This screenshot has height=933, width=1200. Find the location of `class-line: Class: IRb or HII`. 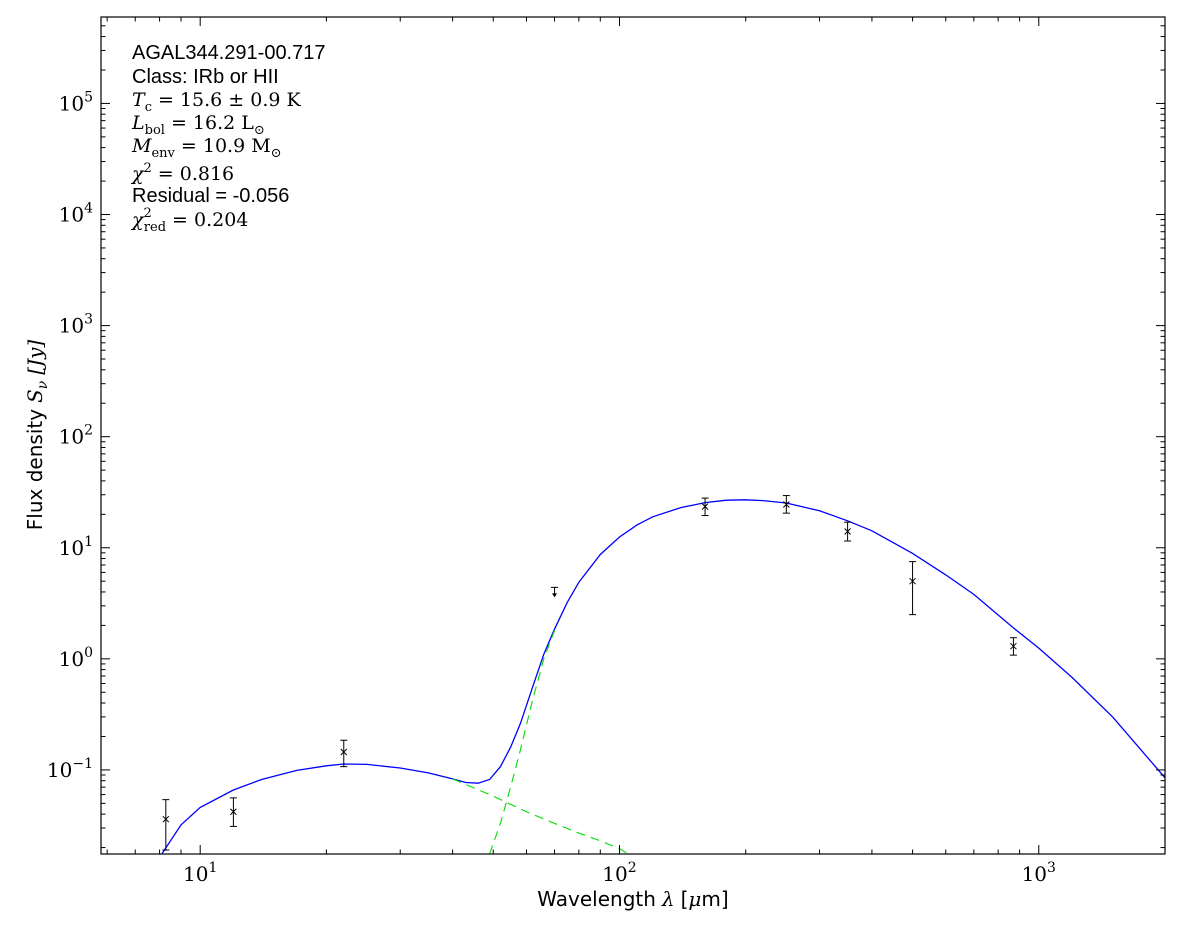

class-line: Class: IRb or HII is located at coordinates (205, 77).